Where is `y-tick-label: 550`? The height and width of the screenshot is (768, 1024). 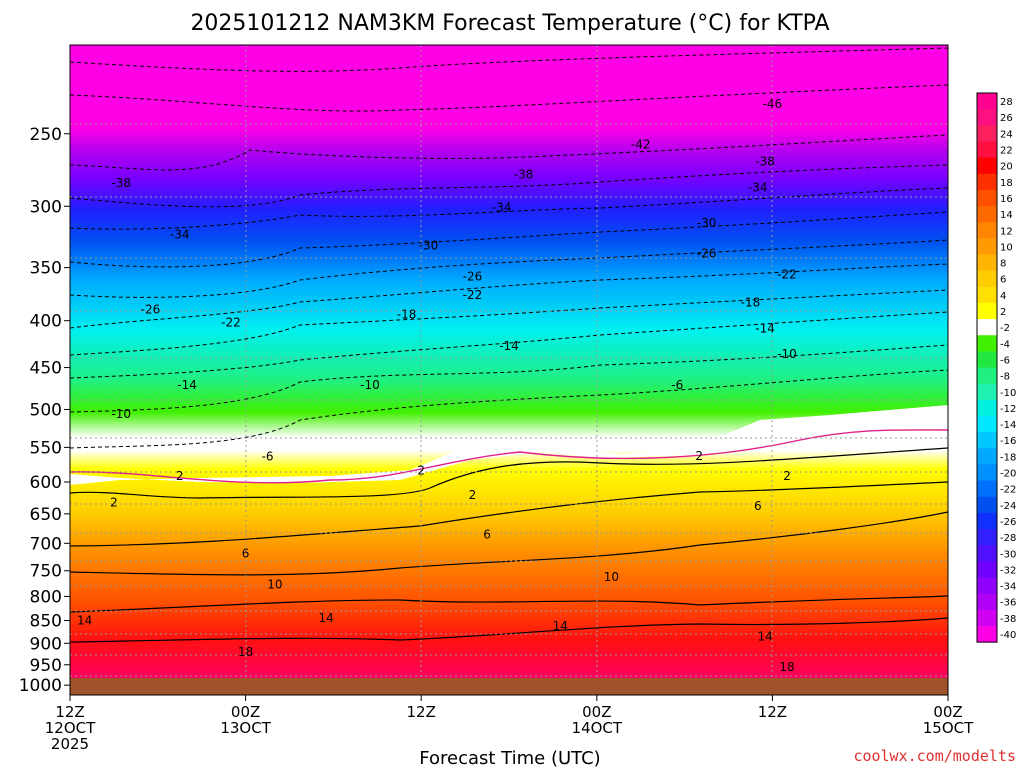
y-tick-label: 550 is located at coordinates (46, 448).